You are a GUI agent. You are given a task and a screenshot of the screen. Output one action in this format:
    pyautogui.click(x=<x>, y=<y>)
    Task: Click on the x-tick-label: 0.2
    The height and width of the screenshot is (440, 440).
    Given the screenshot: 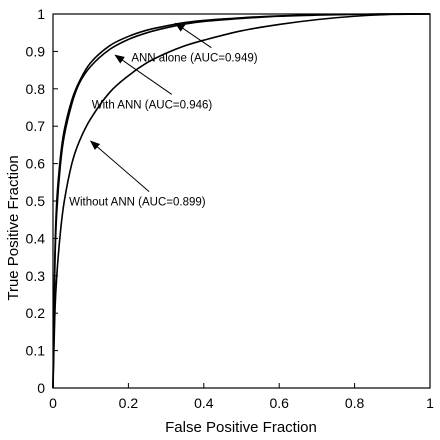 What is the action you would take?
    pyautogui.click(x=129, y=403)
    